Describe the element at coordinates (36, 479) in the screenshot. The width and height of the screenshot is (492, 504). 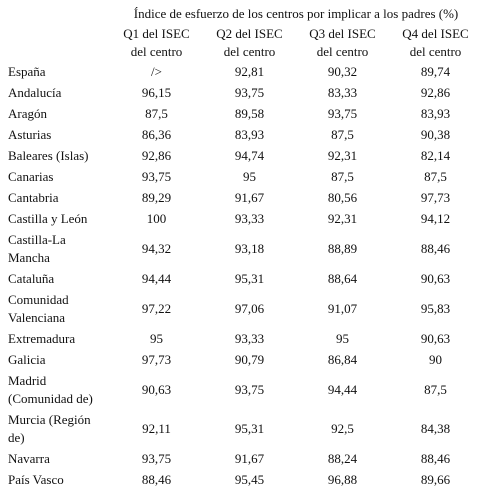
I see `row-label: País Vasco` at that location.